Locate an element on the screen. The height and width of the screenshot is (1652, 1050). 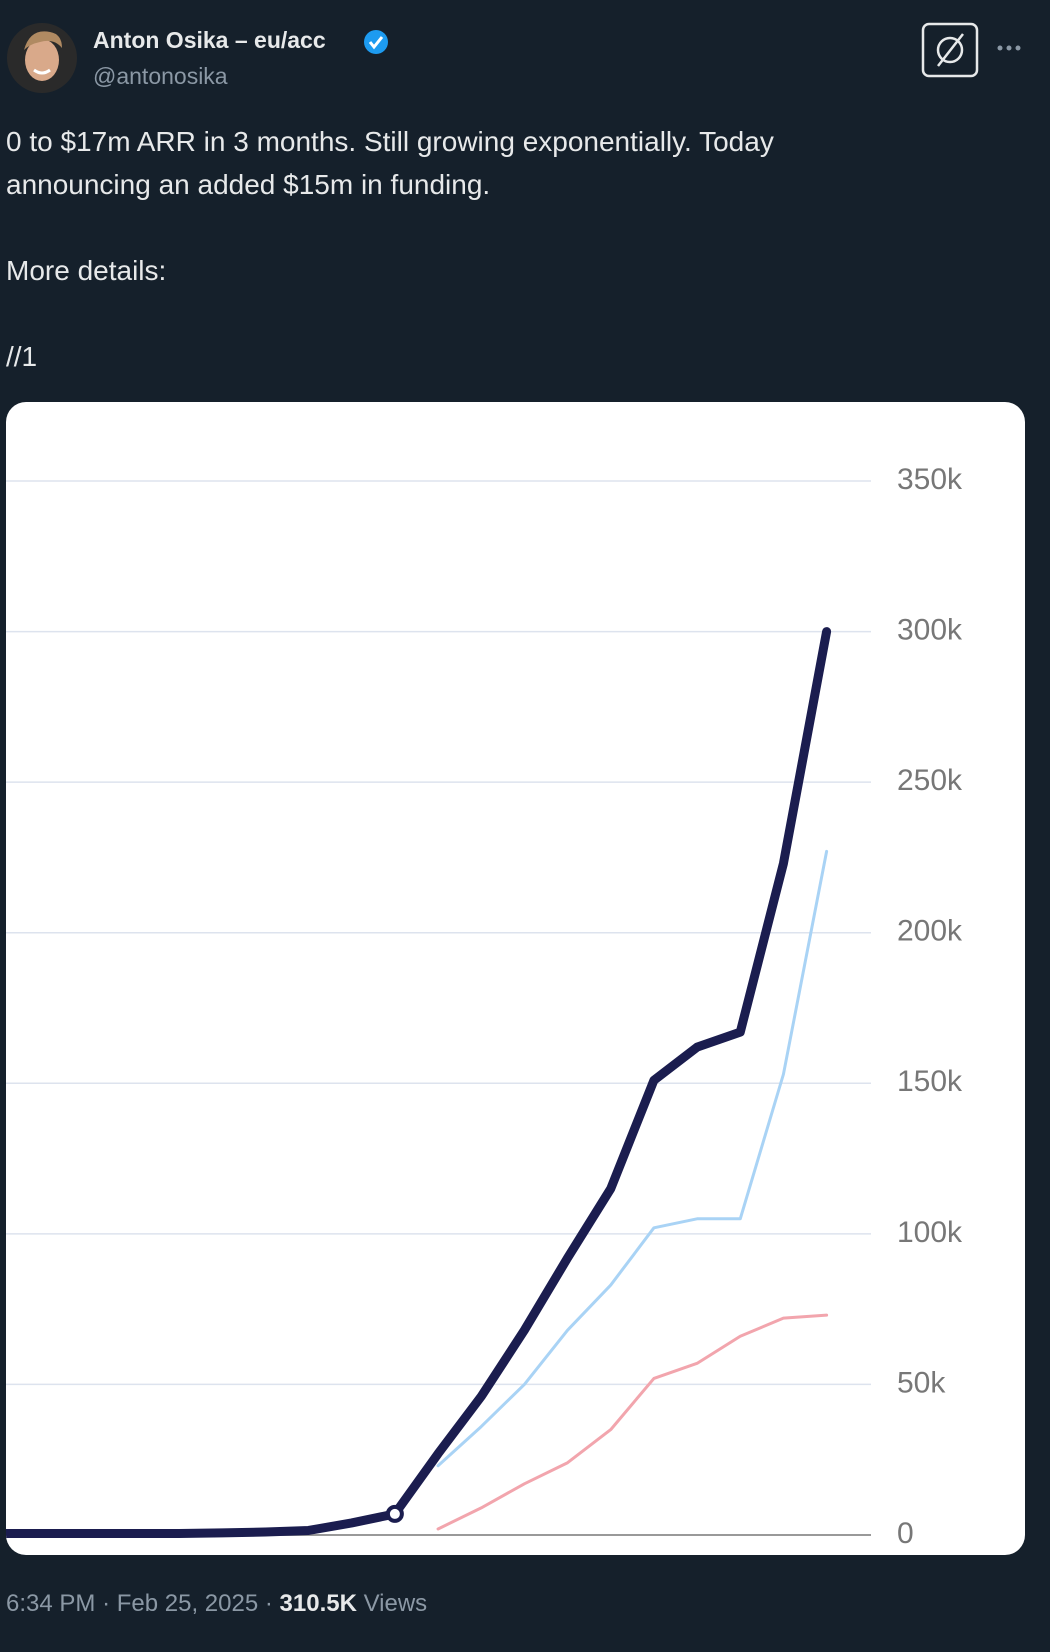
grok-button is located at coordinates (950, 50).